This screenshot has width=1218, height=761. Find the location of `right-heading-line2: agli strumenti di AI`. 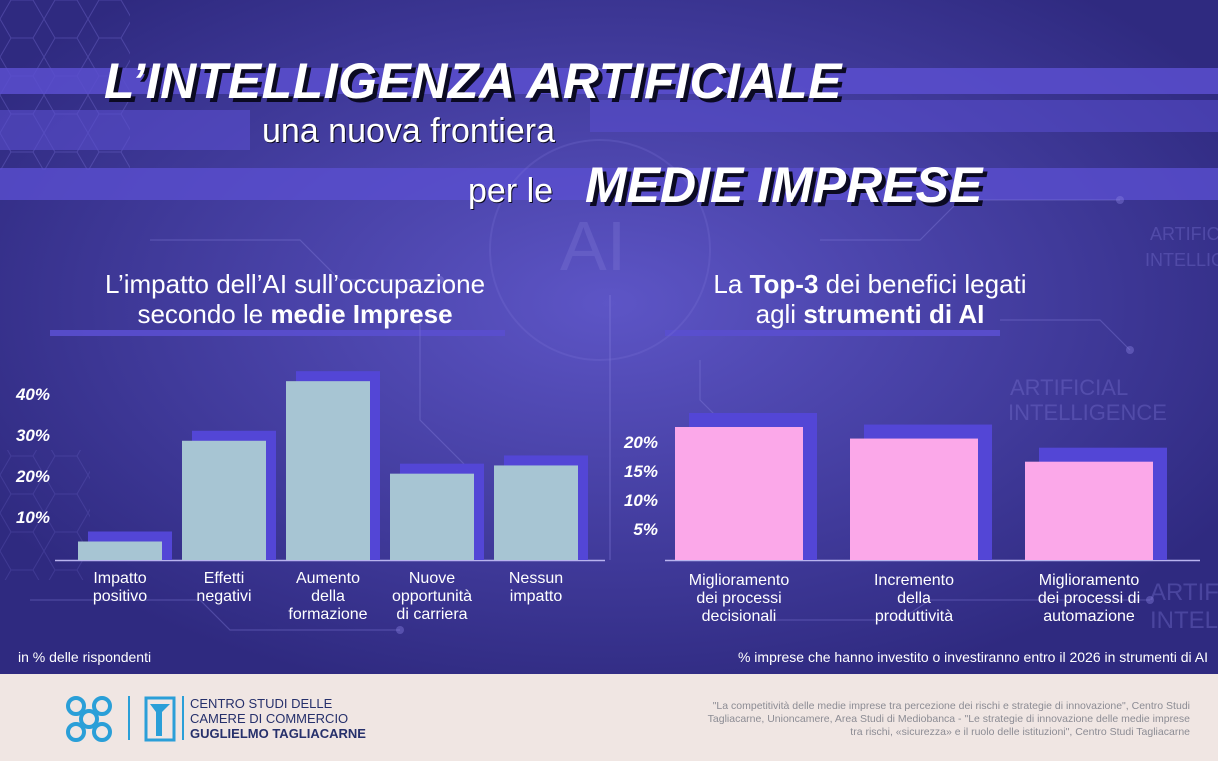

right-heading-line2: agli strumenti di AI is located at coordinates (870, 314).